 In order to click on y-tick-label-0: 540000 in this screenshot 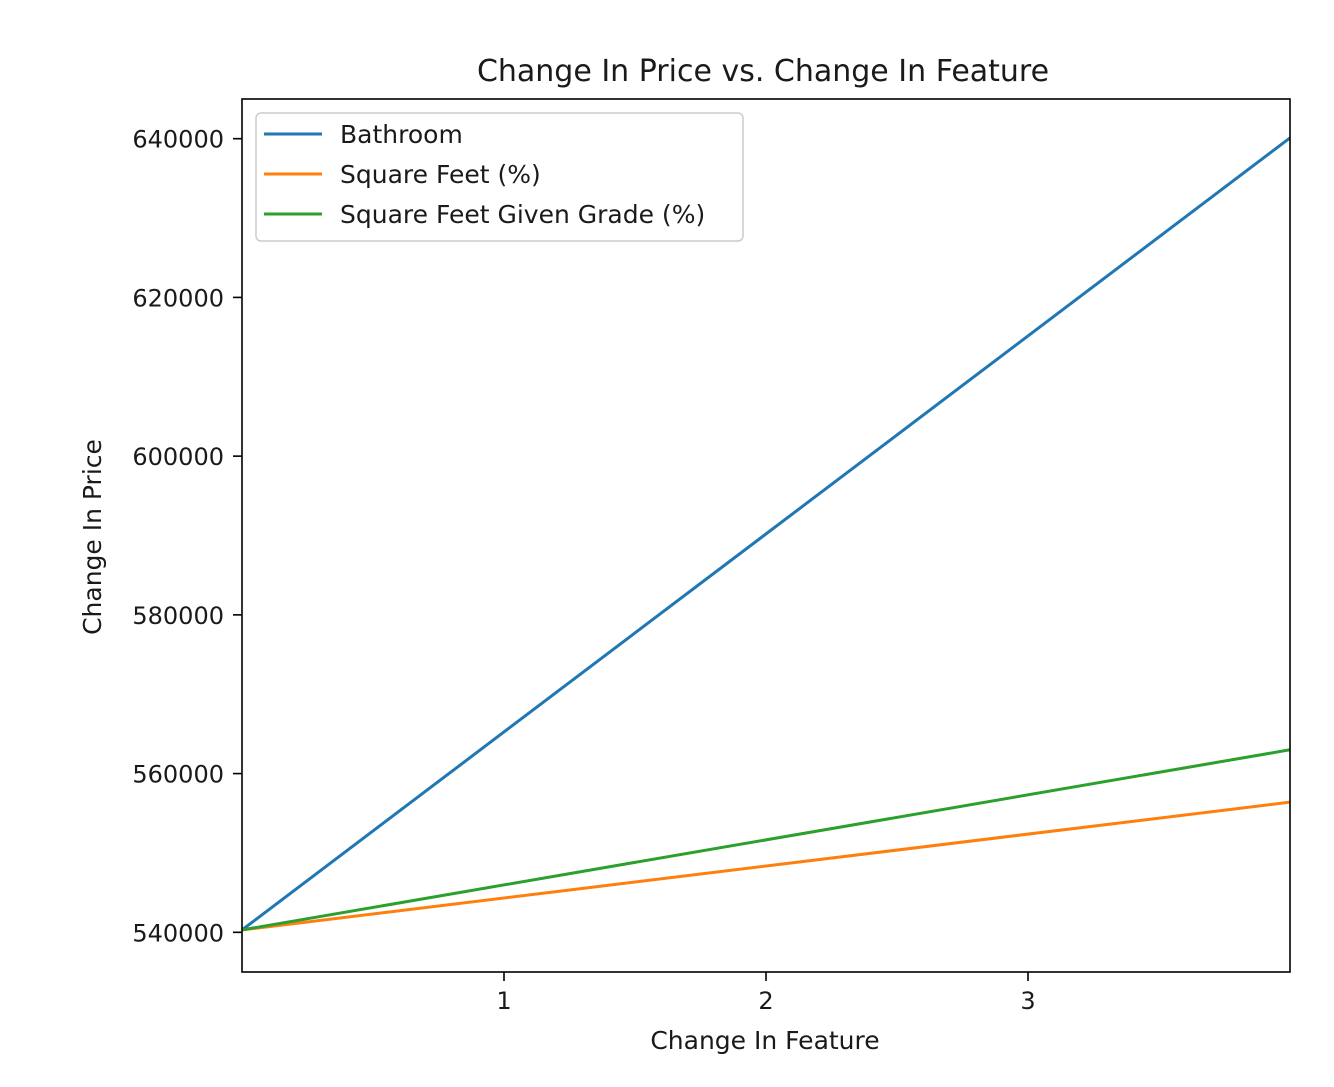, I will do `click(178, 933)`.